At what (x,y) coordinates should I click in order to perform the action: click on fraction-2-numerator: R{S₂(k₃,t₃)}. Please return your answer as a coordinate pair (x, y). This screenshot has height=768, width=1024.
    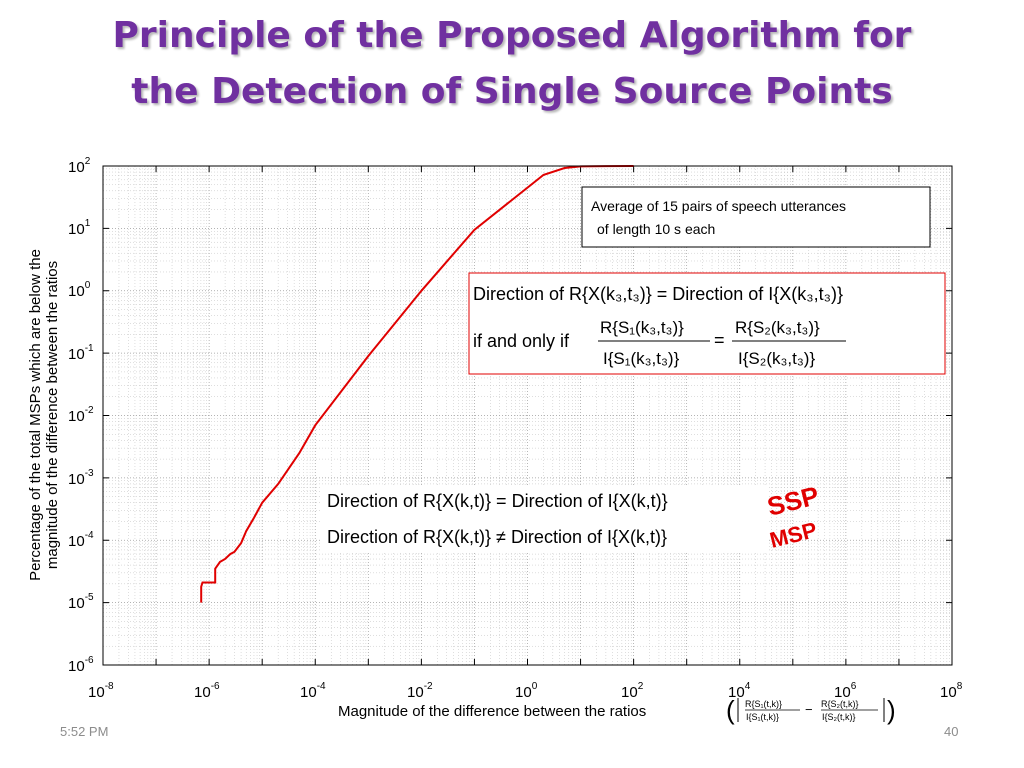
    Looking at the image, I should click on (777, 327).